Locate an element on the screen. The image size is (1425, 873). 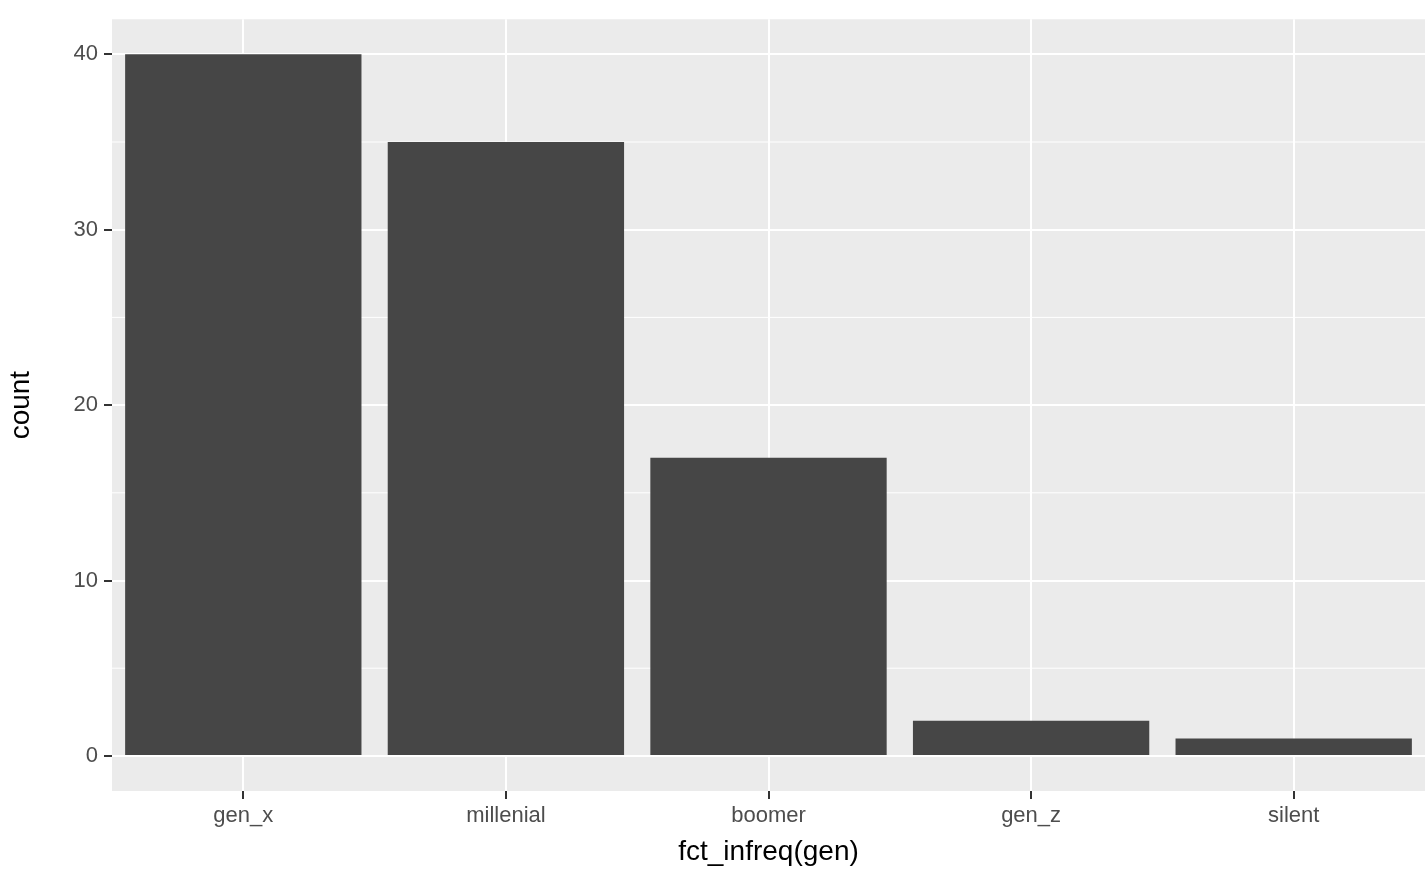
x-tick-label: gen_x is located at coordinates (243, 815).